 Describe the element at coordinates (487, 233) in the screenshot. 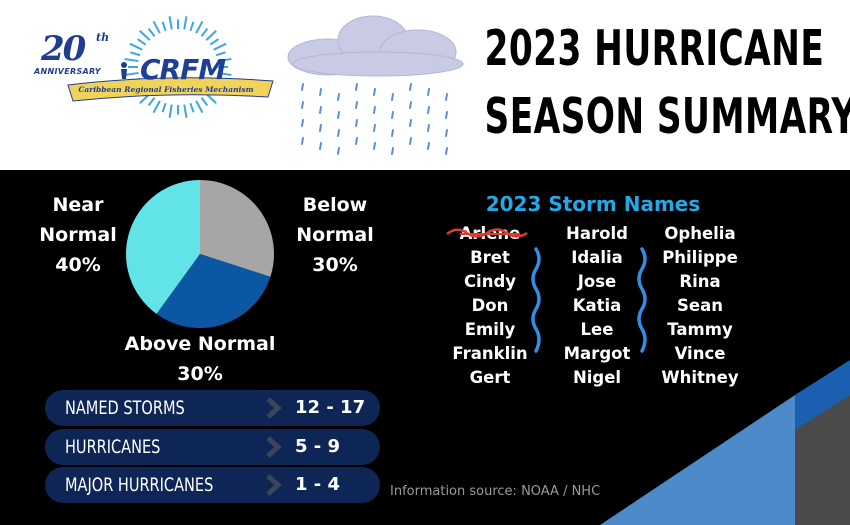

I see `strike-scribble-icon` at that location.